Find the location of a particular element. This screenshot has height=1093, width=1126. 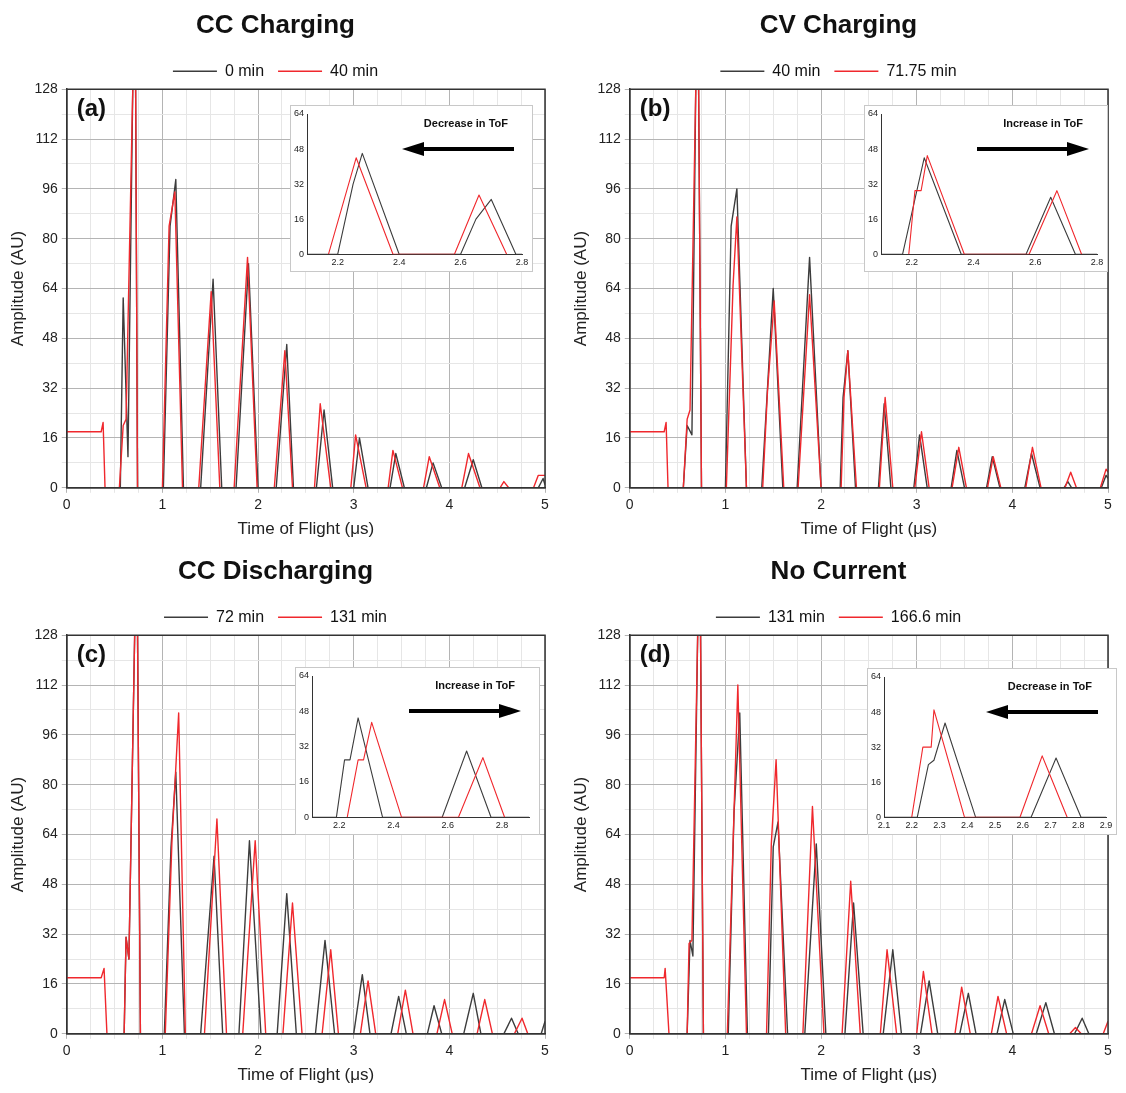

legend-label: 71.75 min is located at coordinates (921, 70).